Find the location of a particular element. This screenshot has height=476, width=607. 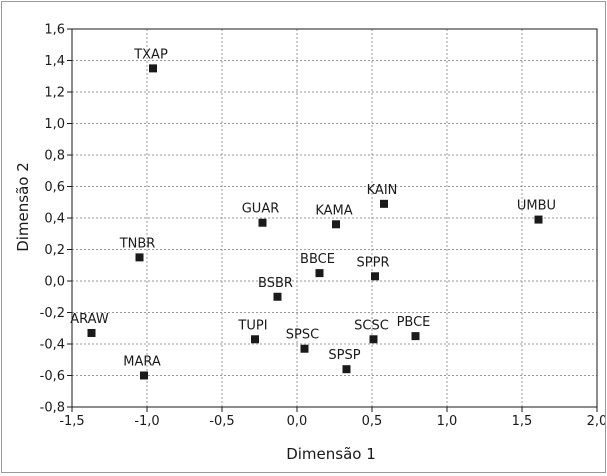

y-tick-label: 1,2 is located at coordinates (54, 93).